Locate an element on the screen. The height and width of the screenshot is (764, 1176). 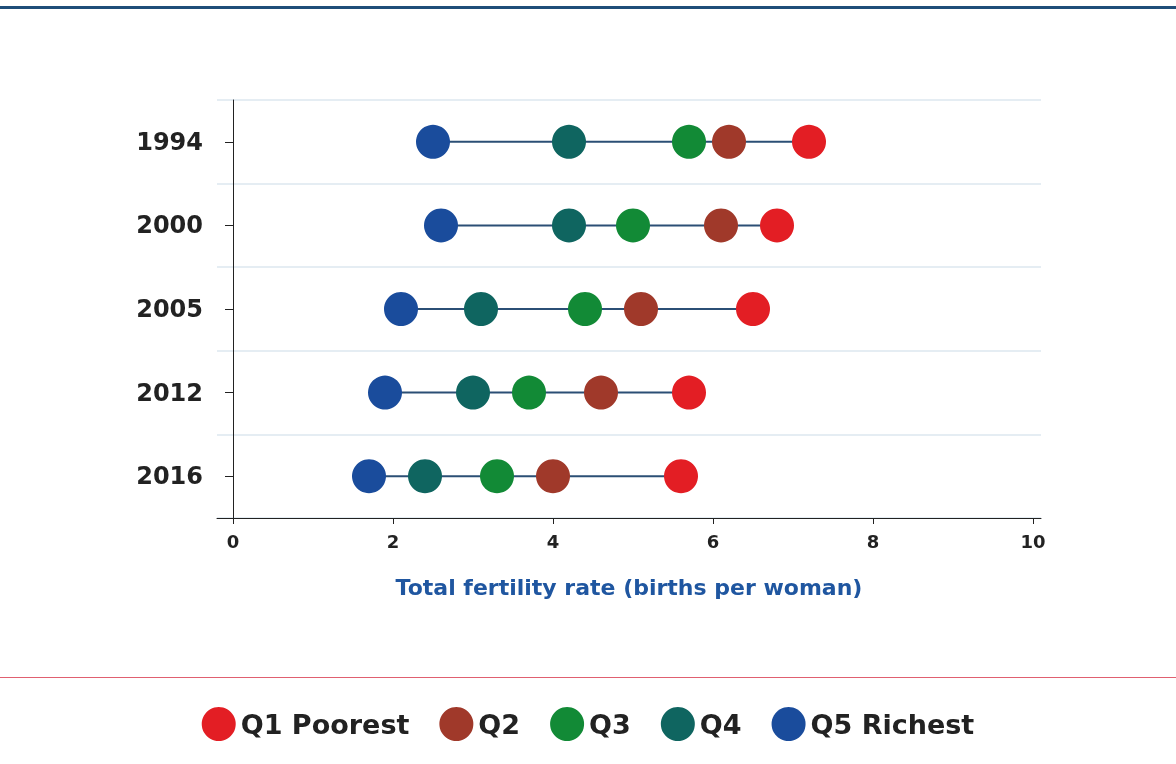
legend-label: Q4 is located at coordinates (720, 724).